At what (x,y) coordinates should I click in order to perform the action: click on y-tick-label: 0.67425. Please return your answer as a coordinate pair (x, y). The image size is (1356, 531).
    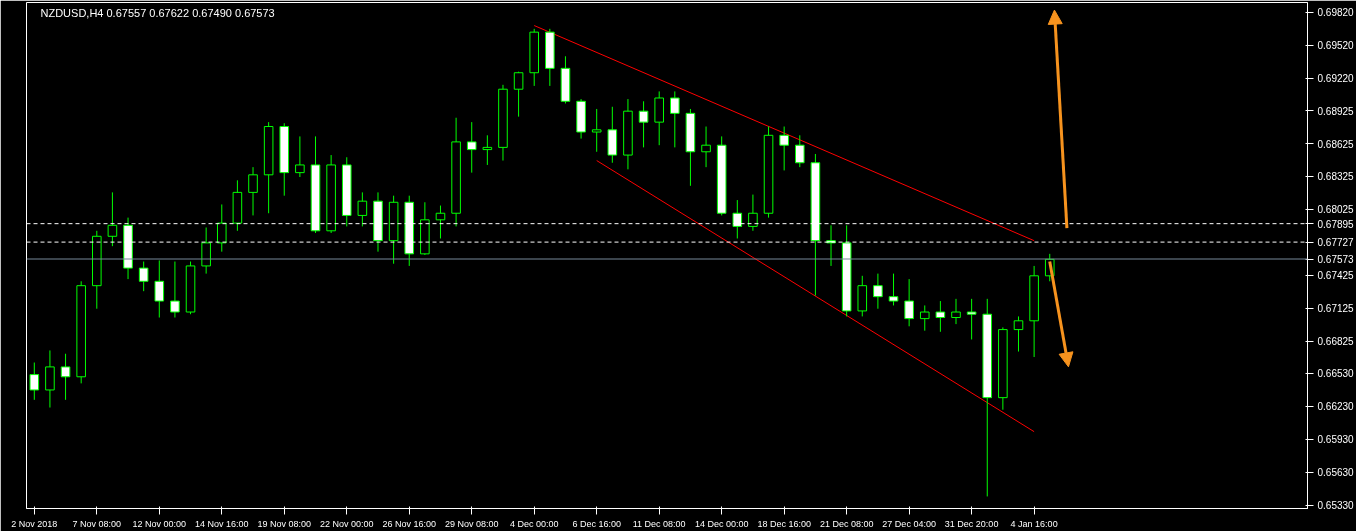
    Looking at the image, I should click on (1336, 276).